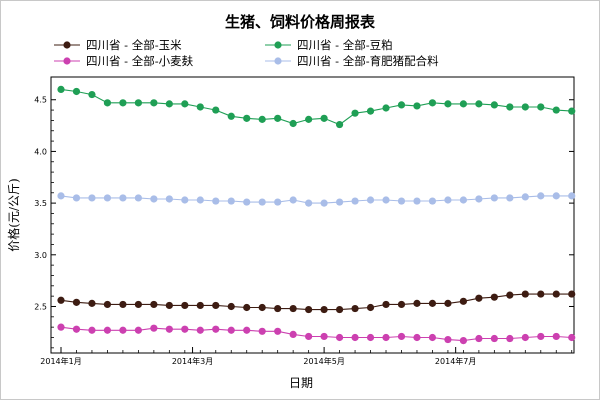 The width and height of the screenshot is (600, 400). What do you see at coordinates (40, 255) in the screenshot?
I see `y-tick-label: 3.0` at bounding box center [40, 255].